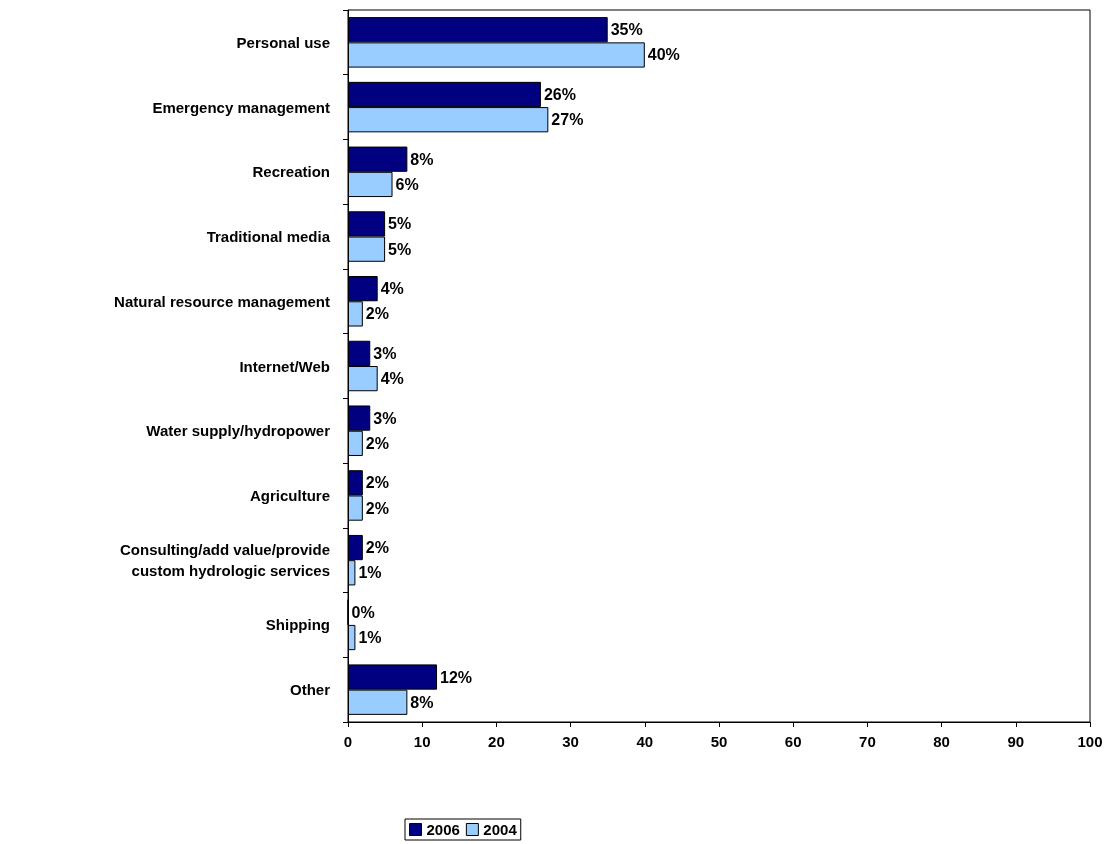 This screenshot has width=1114, height=844. I want to click on x-tick-label: 0, so click(348, 741).